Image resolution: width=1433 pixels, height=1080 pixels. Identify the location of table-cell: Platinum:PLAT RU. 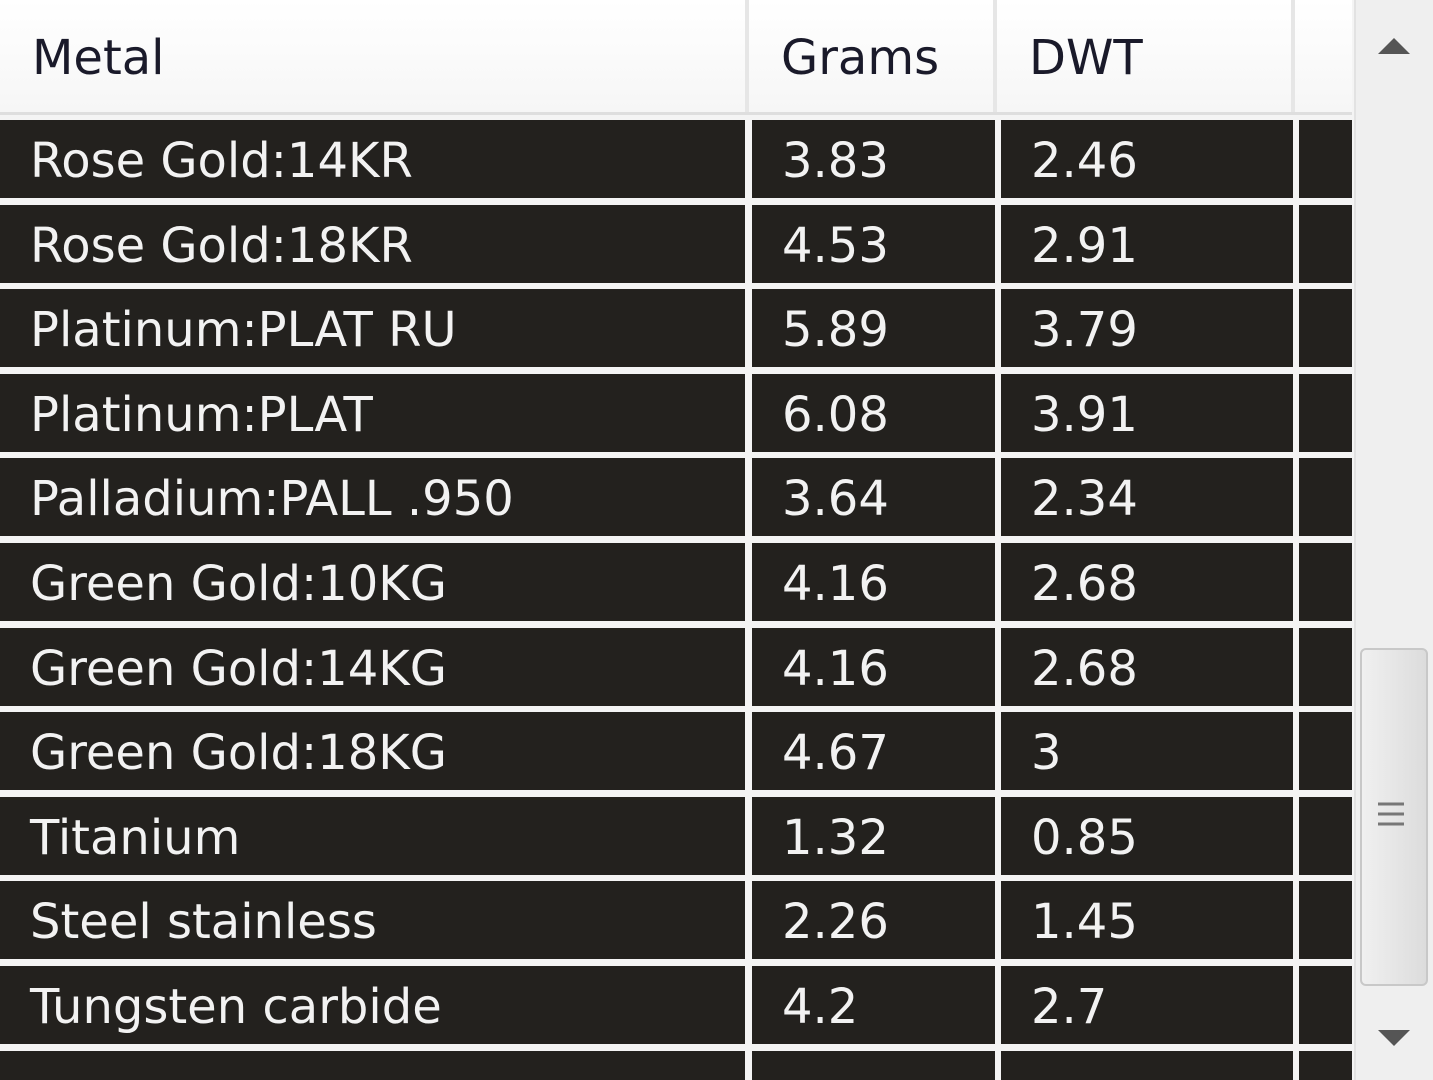
(372, 328).